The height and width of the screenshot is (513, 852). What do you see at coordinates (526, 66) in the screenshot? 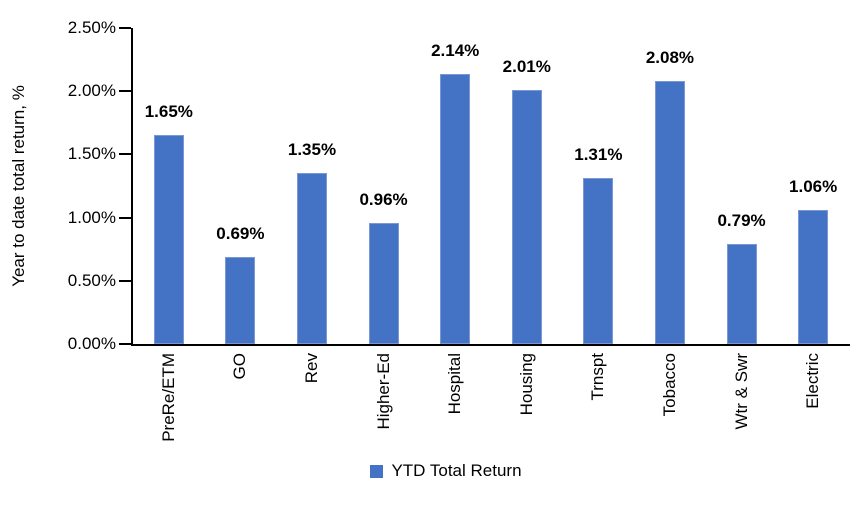
I see `bar-value-label: 2.01%` at bounding box center [526, 66].